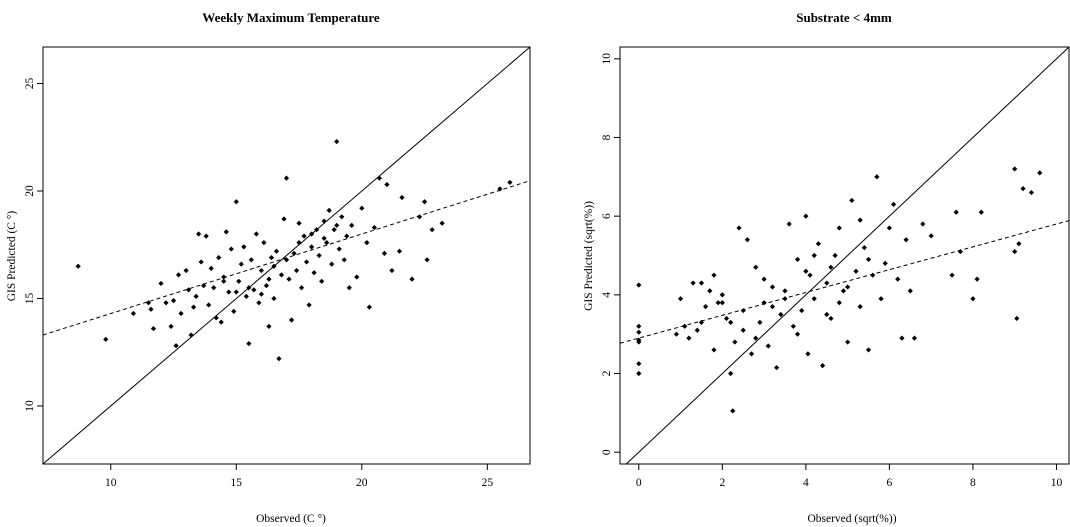  What do you see at coordinates (30, 406) in the screenshot?
I see `y-tick-label: 10` at bounding box center [30, 406].